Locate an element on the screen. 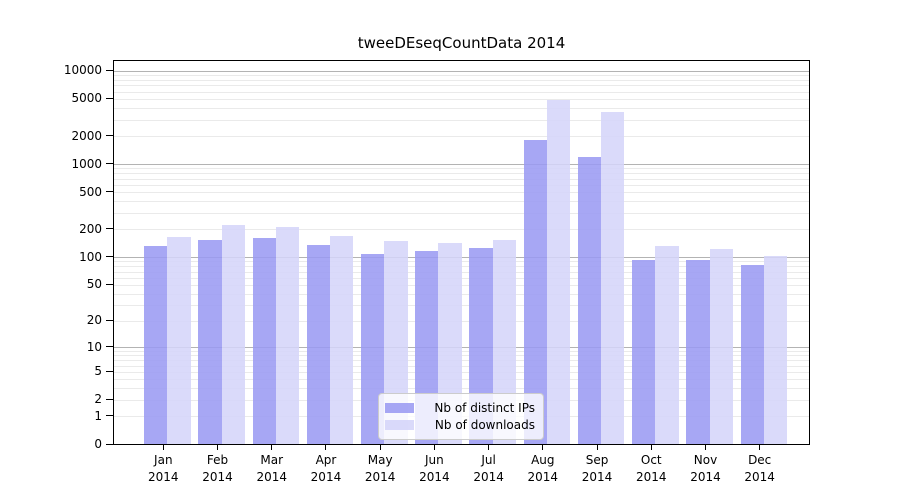  y-tick-label: 2 is located at coordinates (98, 399).